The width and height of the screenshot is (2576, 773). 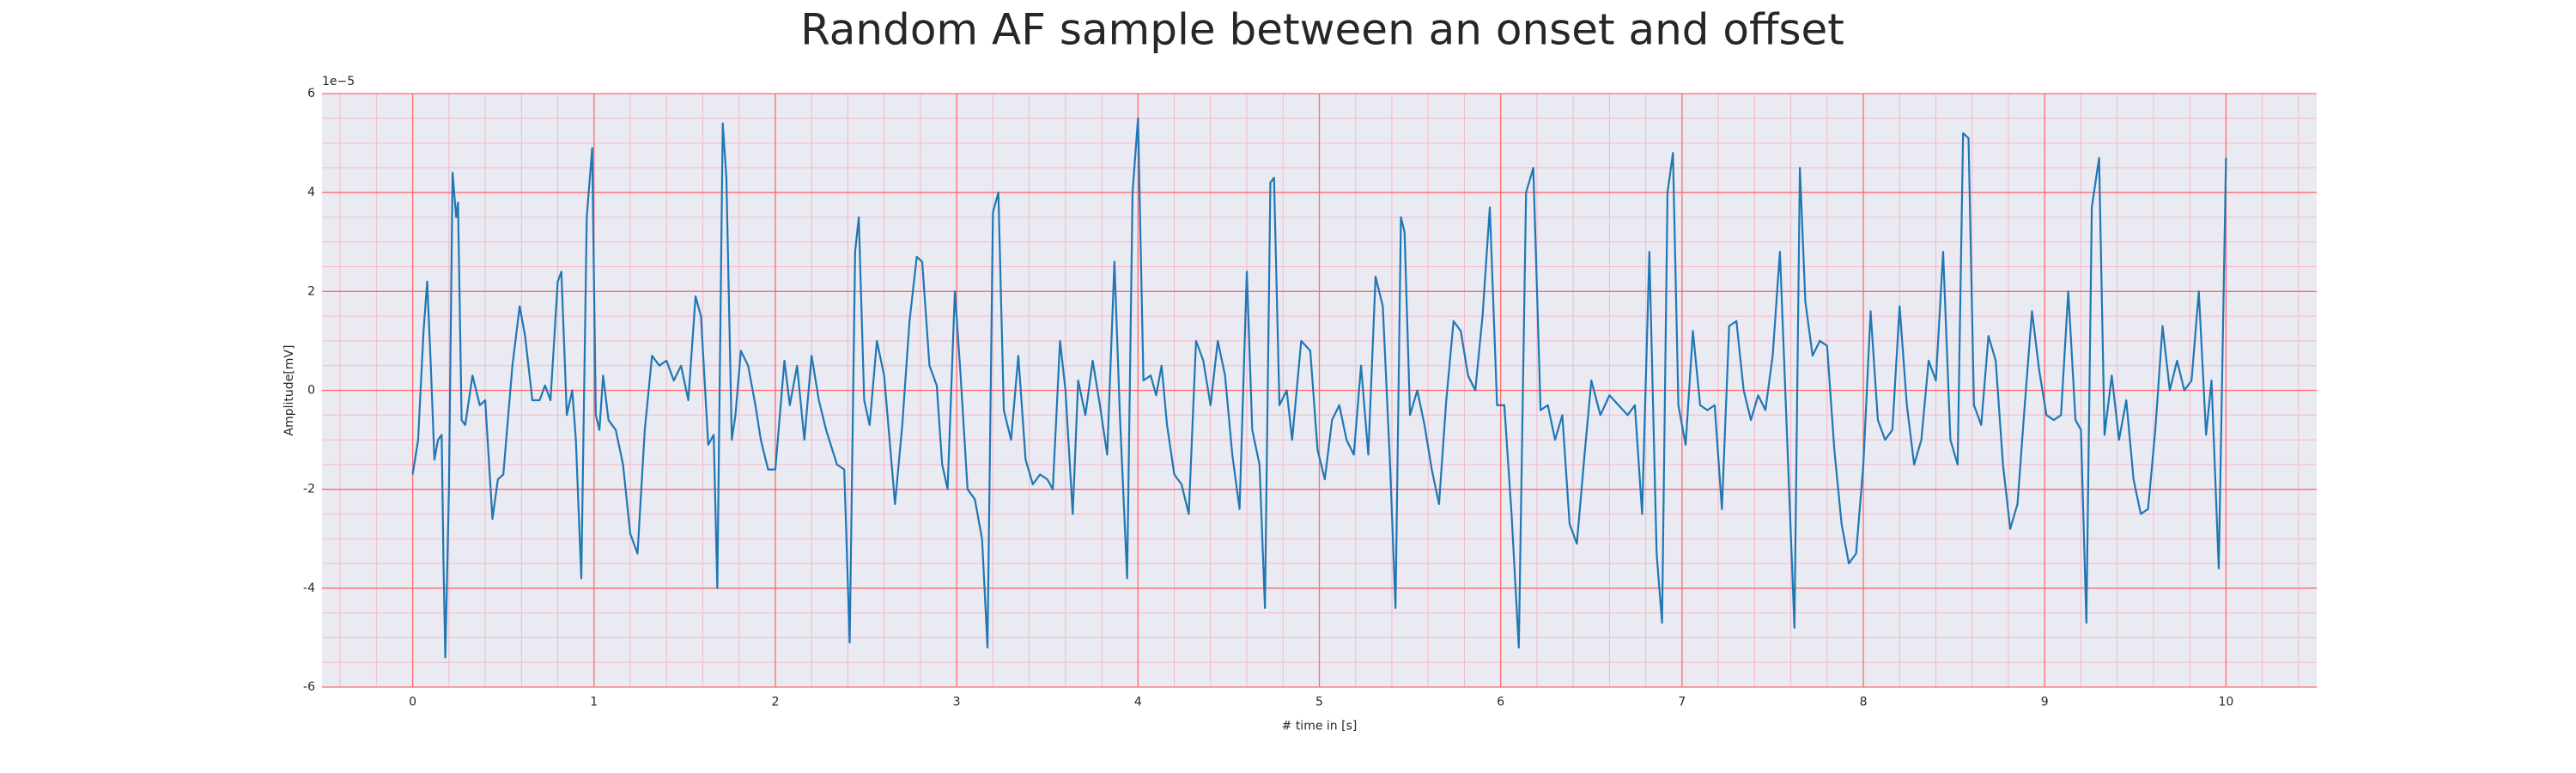 What do you see at coordinates (311, 291) in the screenshot?
I see `y-tick-label: 2` at bounding box center [311, 291].